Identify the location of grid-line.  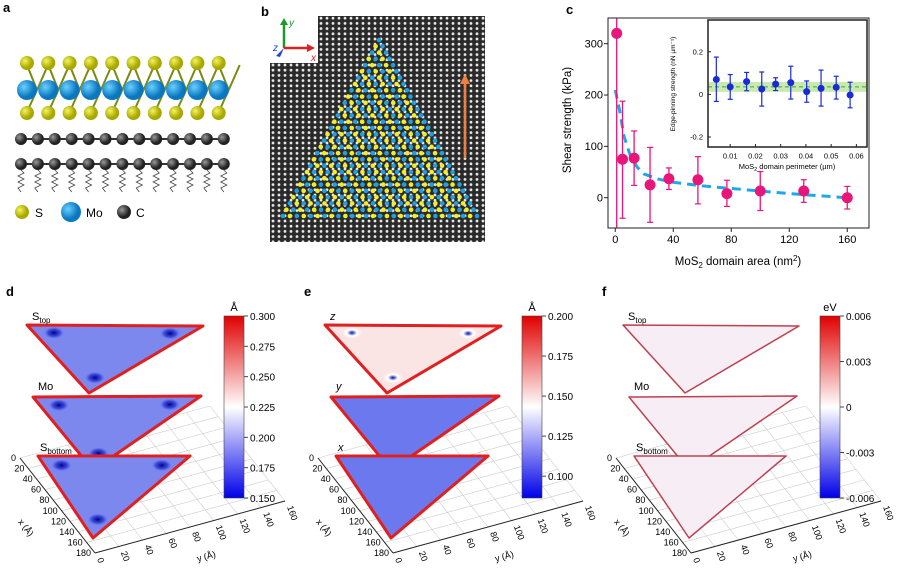
(843, 453).